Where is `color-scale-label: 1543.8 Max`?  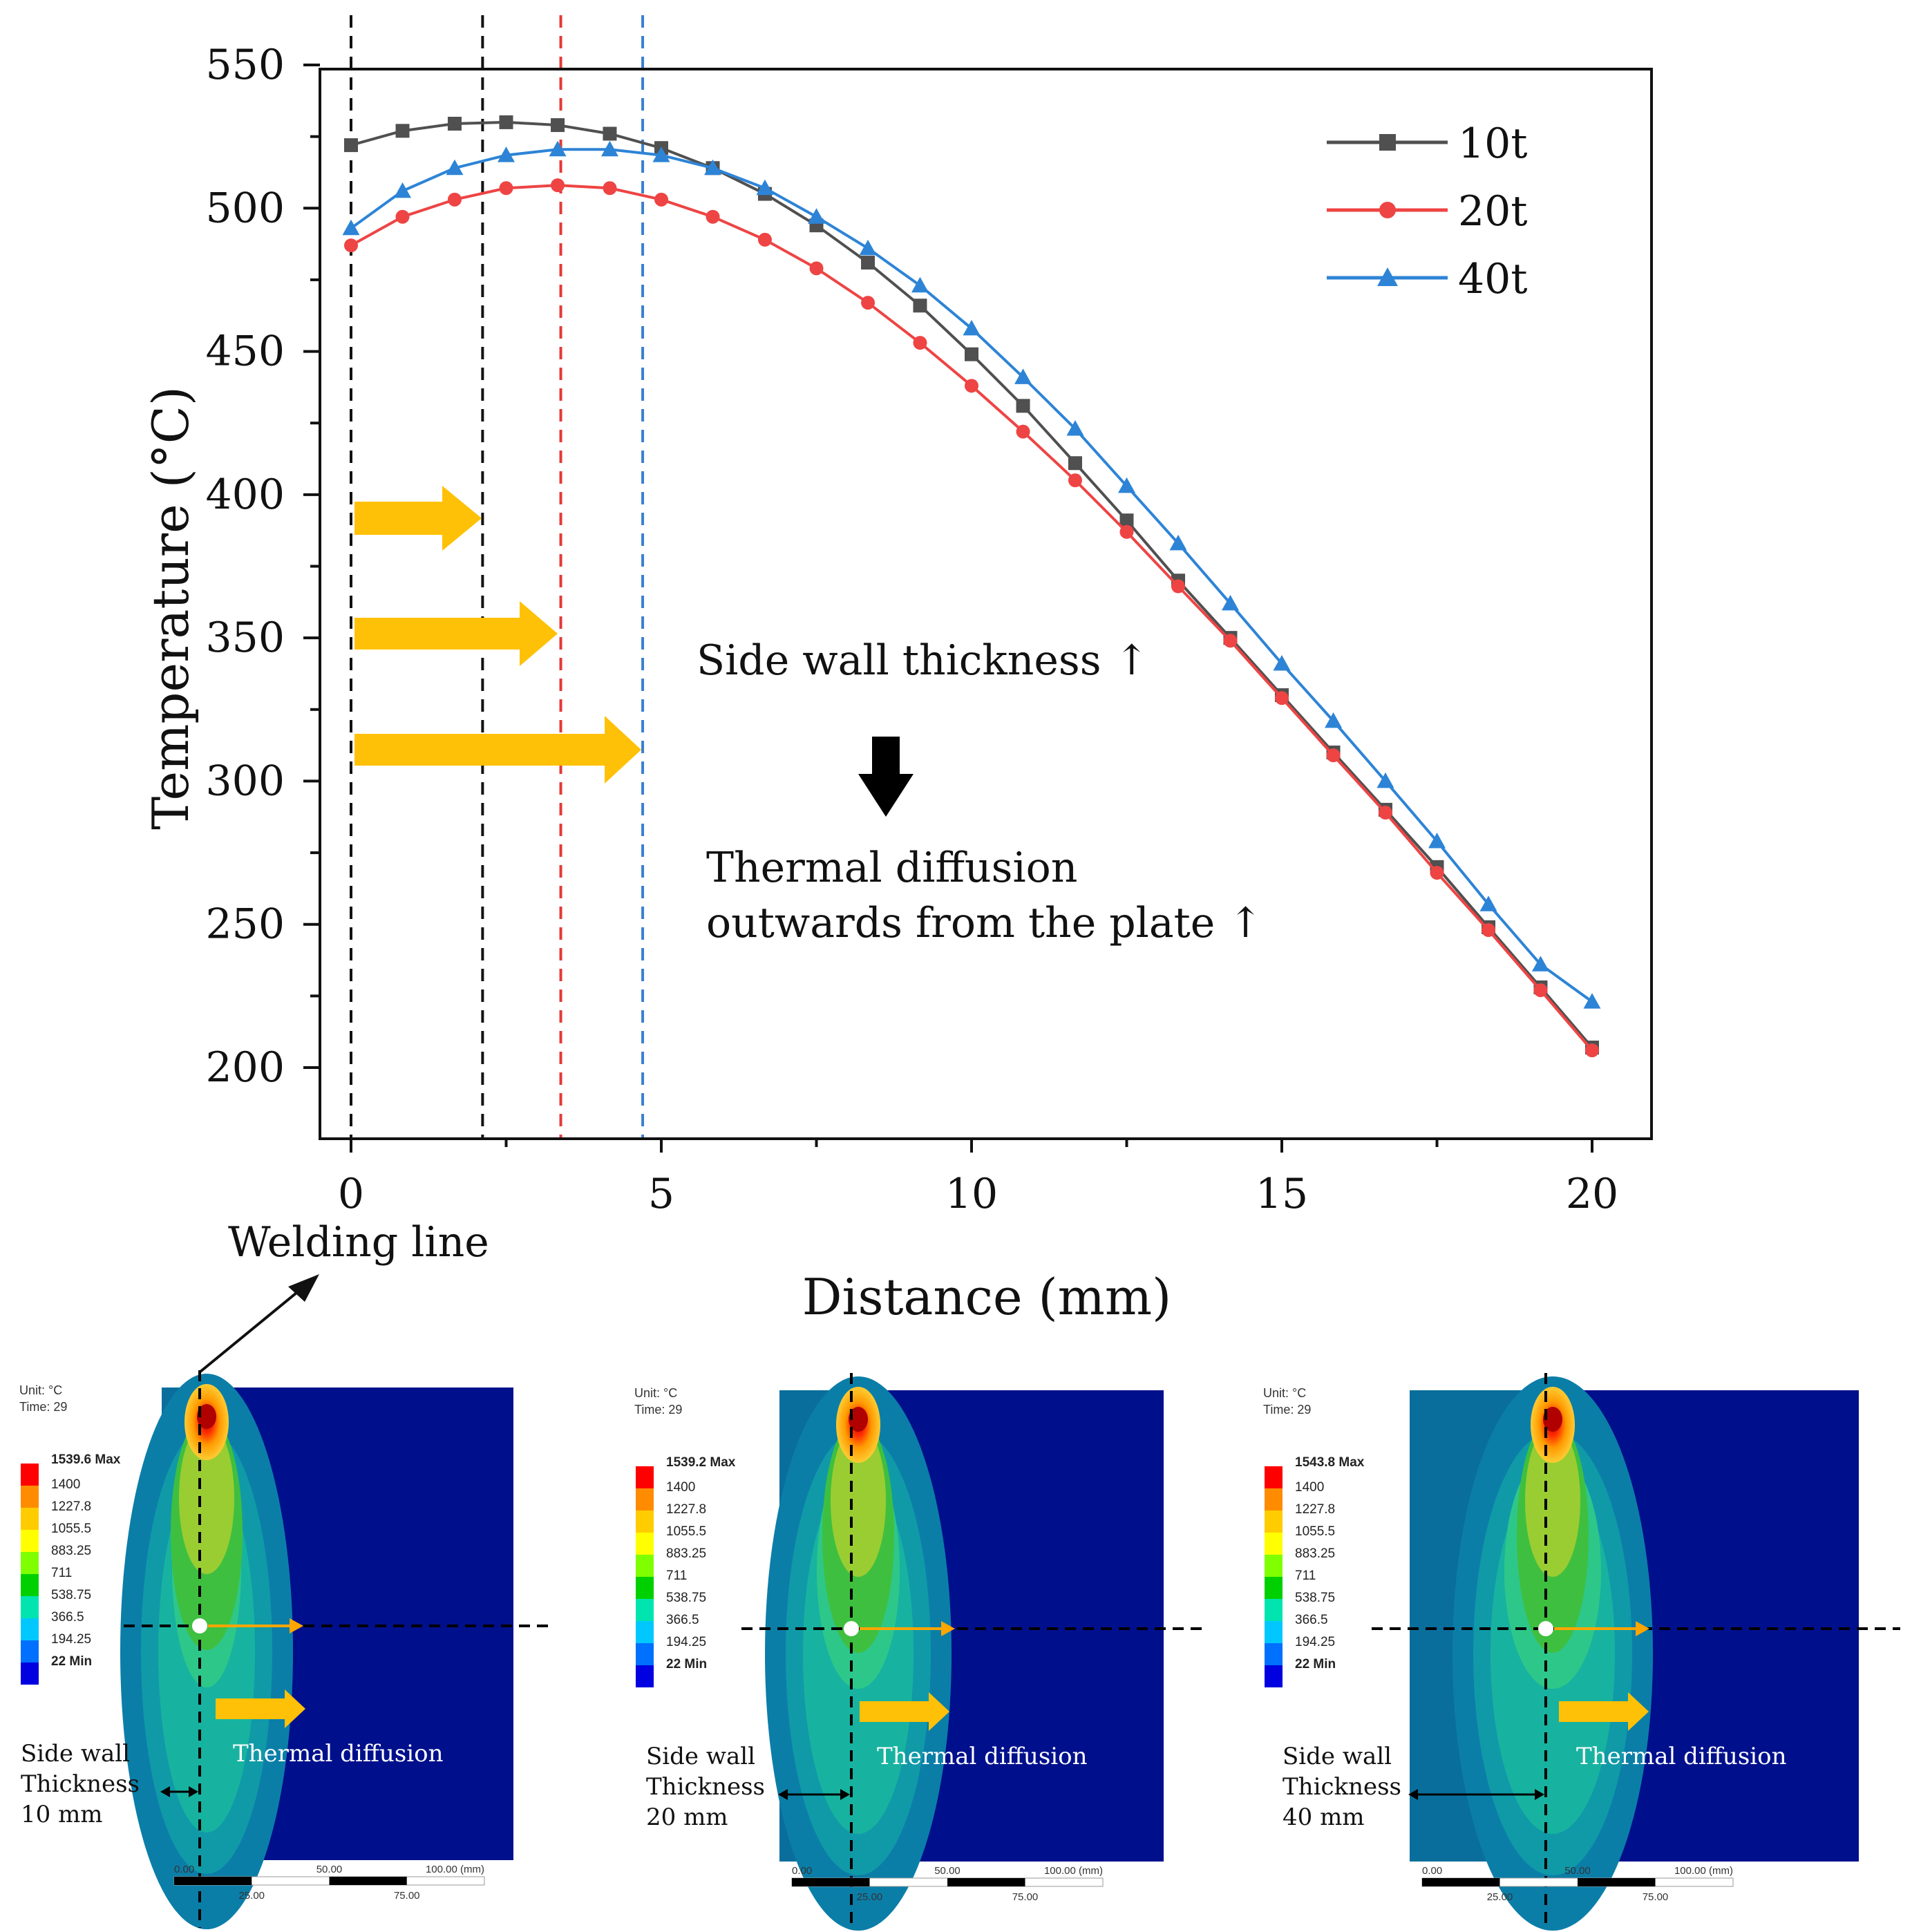
color-scale-label: 1543.8 Max is located at coordinates (1330, 1462).